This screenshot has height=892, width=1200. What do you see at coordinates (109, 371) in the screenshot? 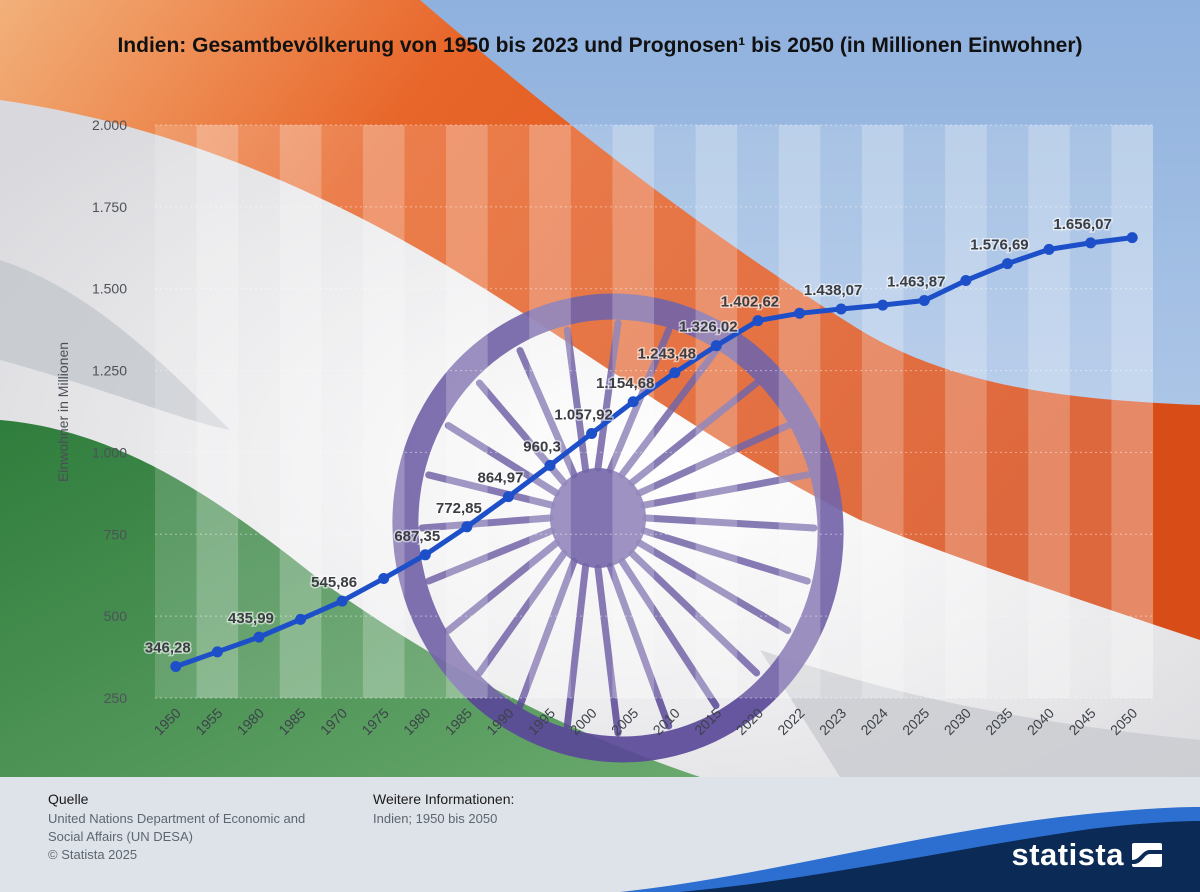
I see `y-tick-label: 1.250` at bounding box center [109, 371].